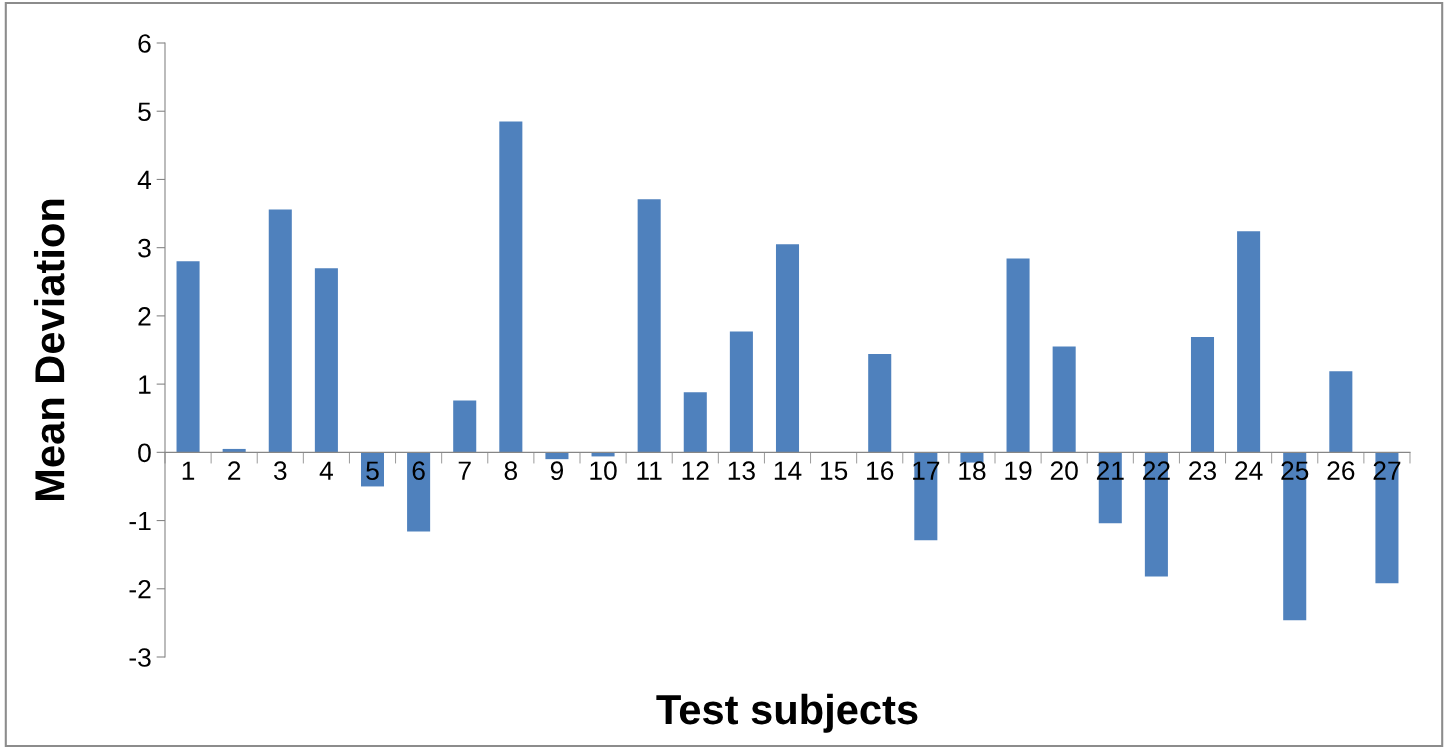 The height and width of the screenshot is (749, 1448). I want to click on x-tick-label: 16, so click(880, 471).